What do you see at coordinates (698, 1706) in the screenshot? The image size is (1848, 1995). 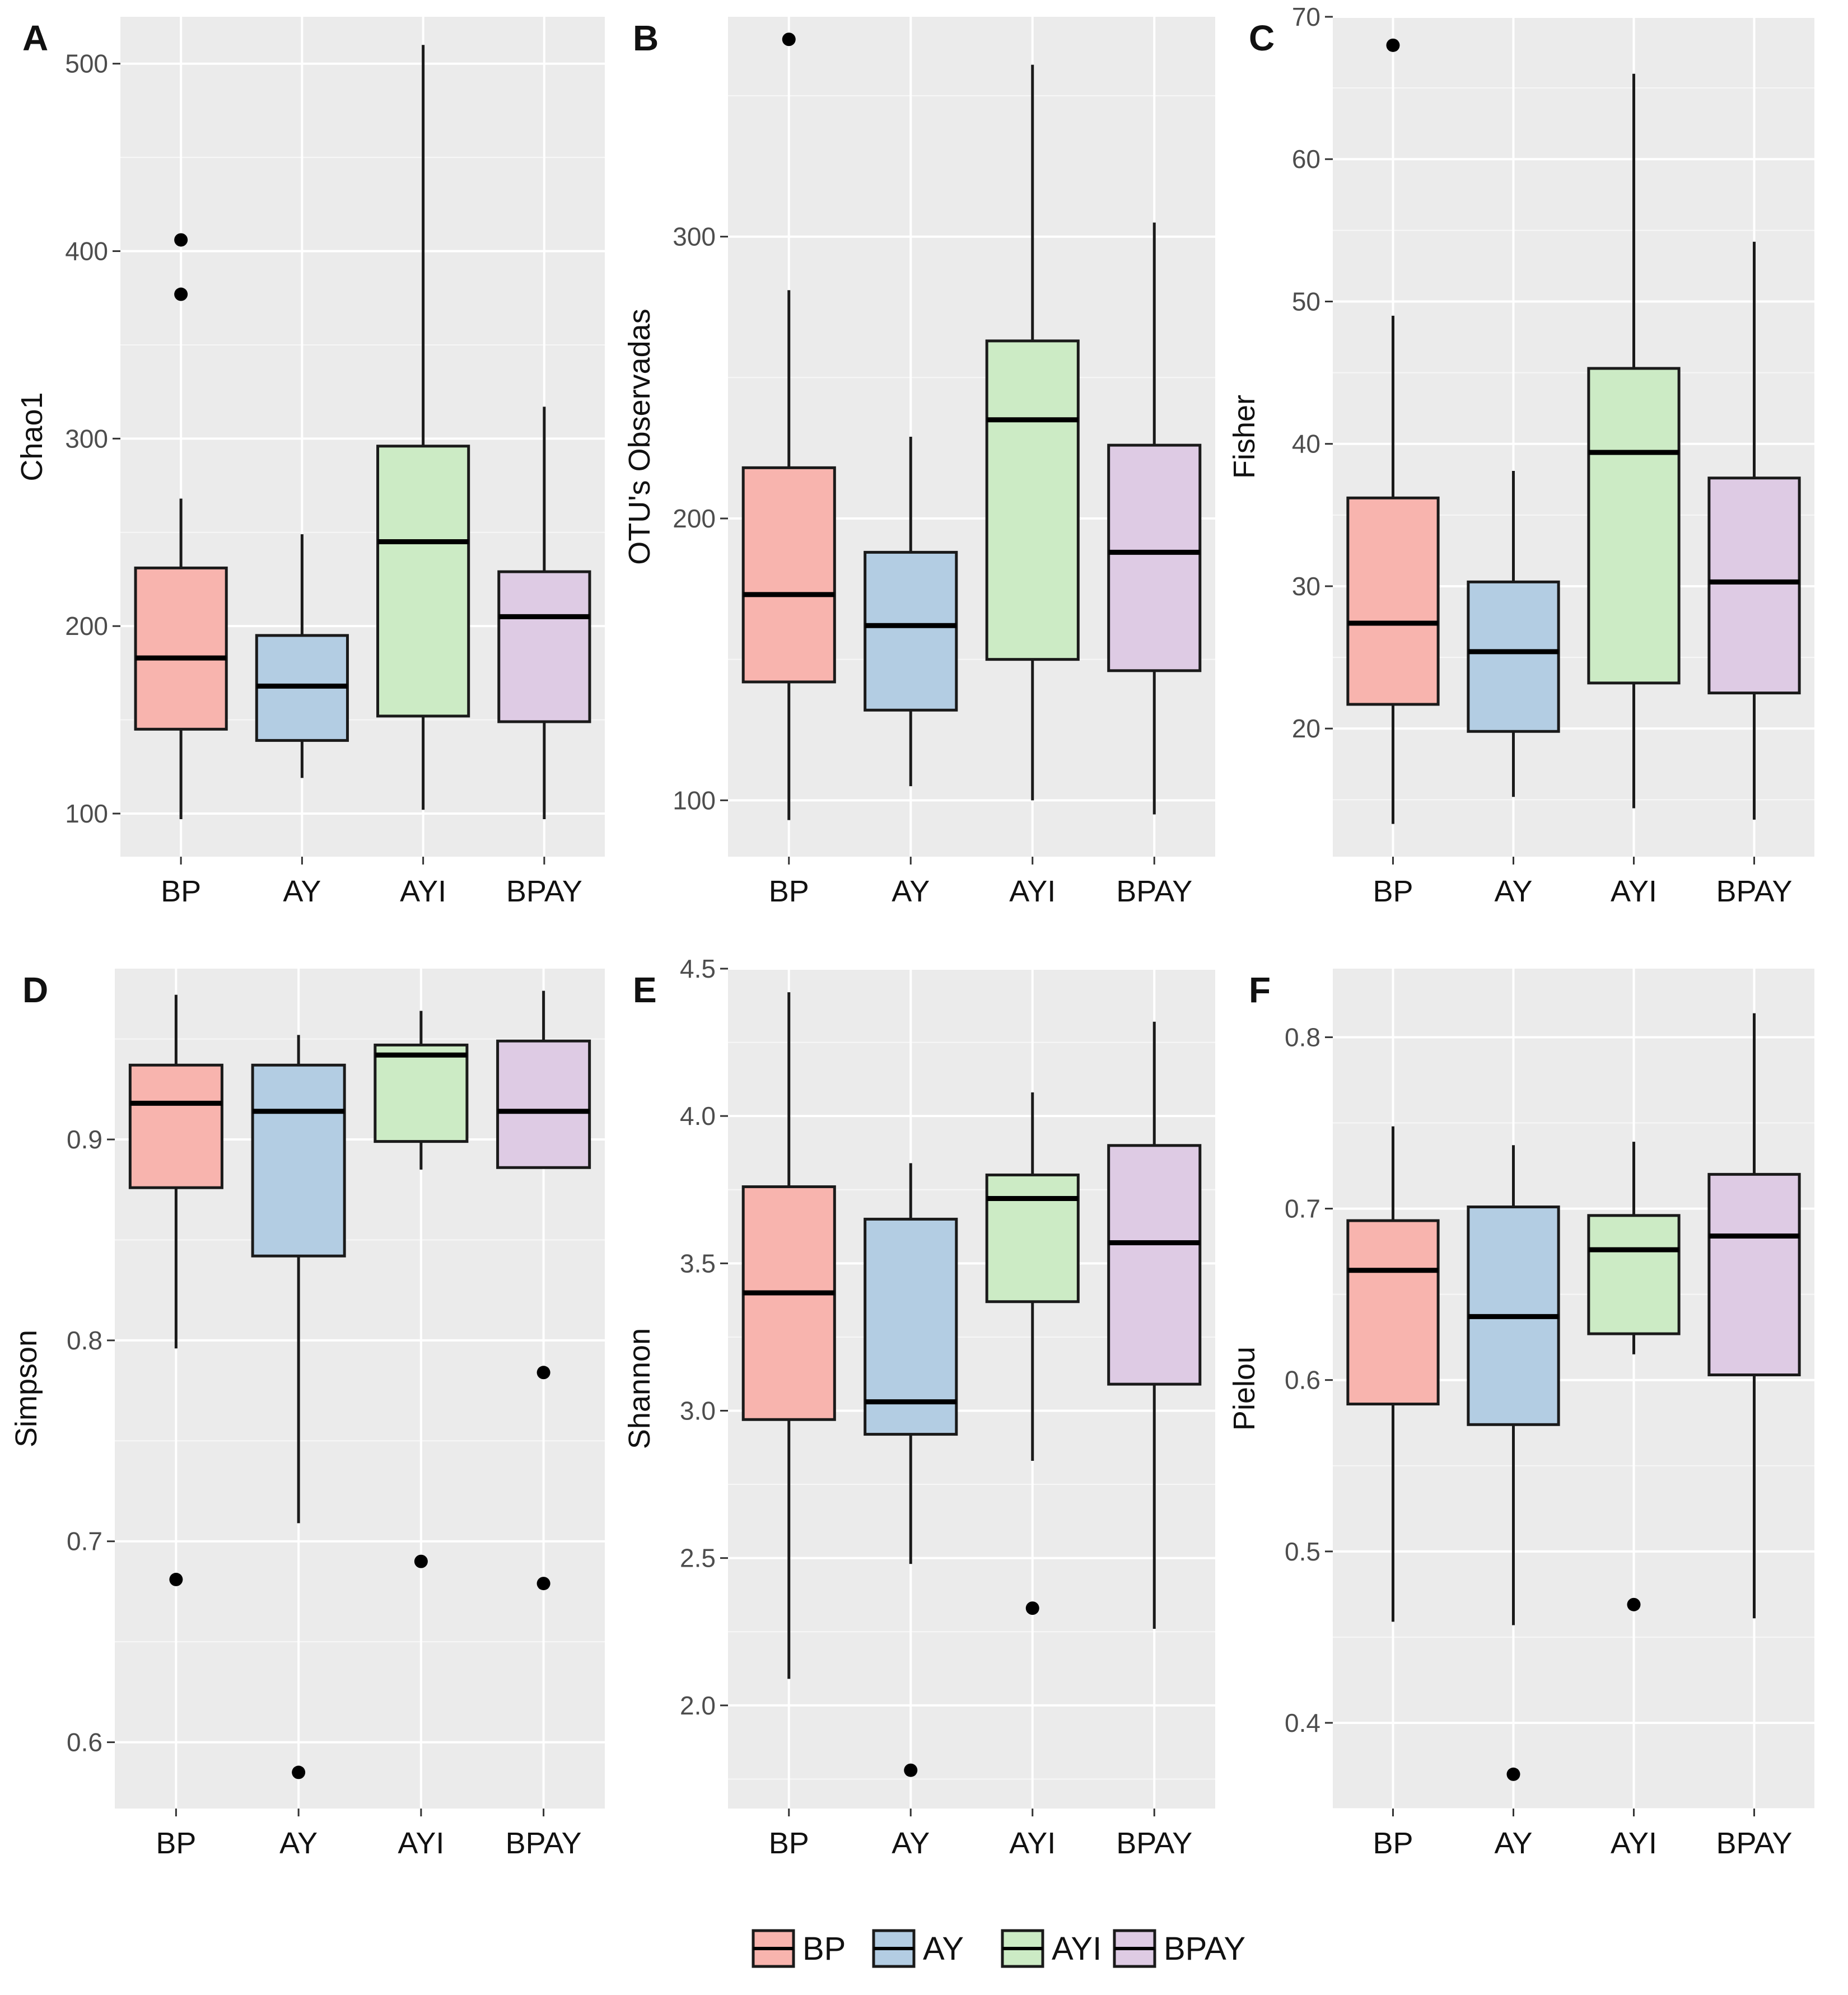 I see `y-tick-label: 2.0` at bounding box center [698, 1706].